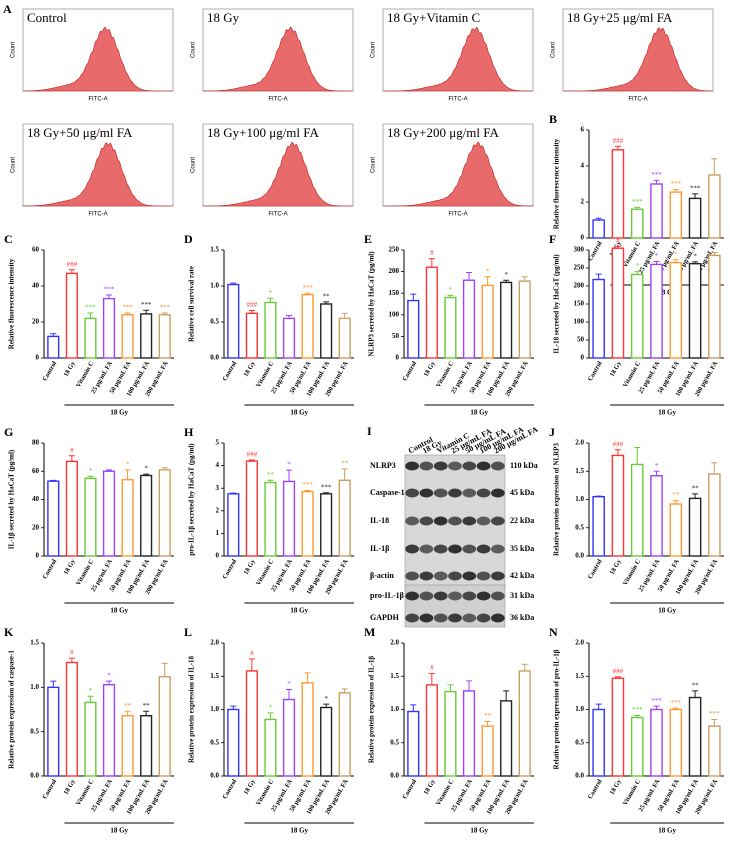 This screenshot has width=730, height=845. What do you see at coordinates (34, 776) in the screenshot?
I see `y-tick-label: 0.0` at bounding box center [34, 776].